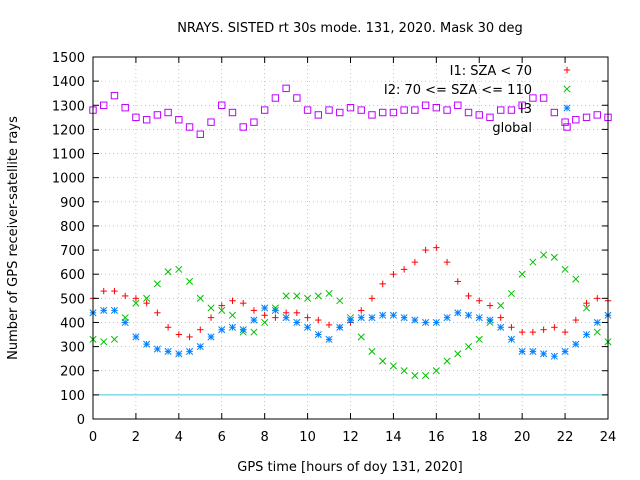 This screenshot has height=480, width=640. What do you see at coordinates (436, 437) in the screenshot?
I see `x-tick-label: 16` at bounding box center [436, 437].